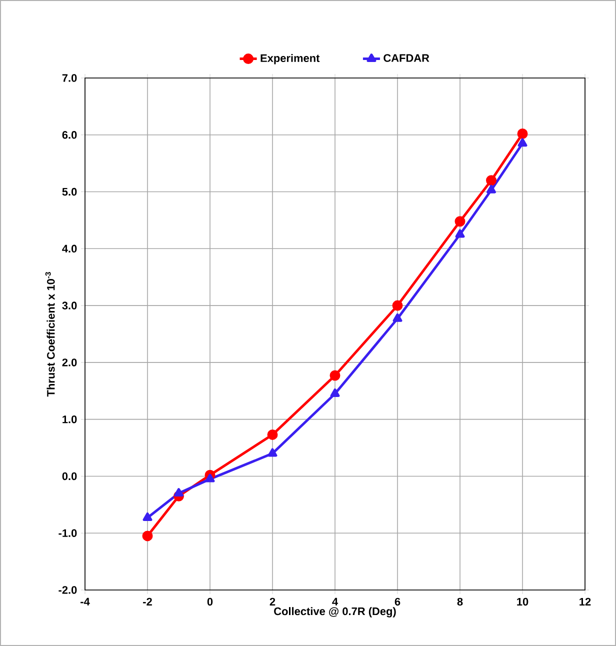  Describe the element at coordinates (397, 602) in the screenshot. I see `x-tick-label: 6` at that location.